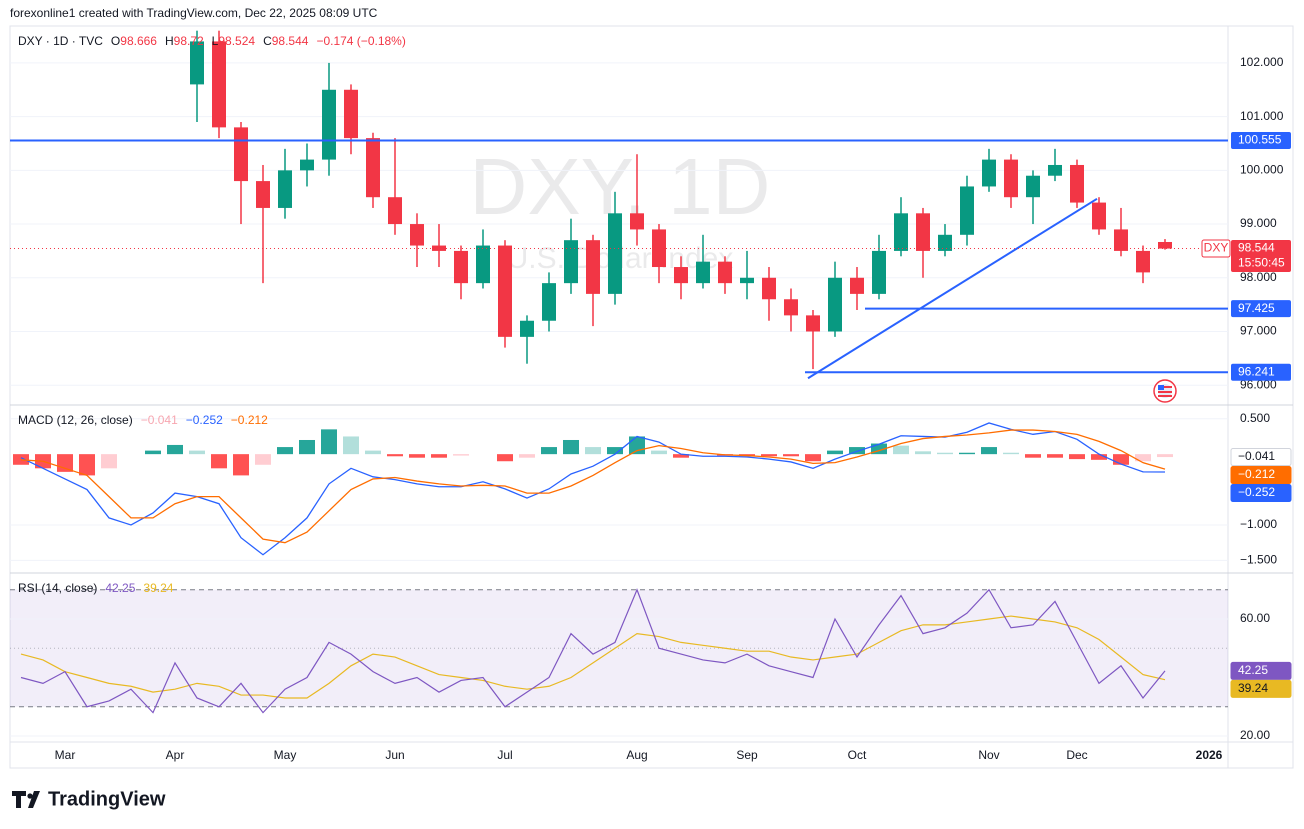 This screenshot has height=829, width=1304. What do you see at coordinates (1258, 384) in the screenshot?
I see `y-tick-label: 96.000` at bounding box center [1258, 384].